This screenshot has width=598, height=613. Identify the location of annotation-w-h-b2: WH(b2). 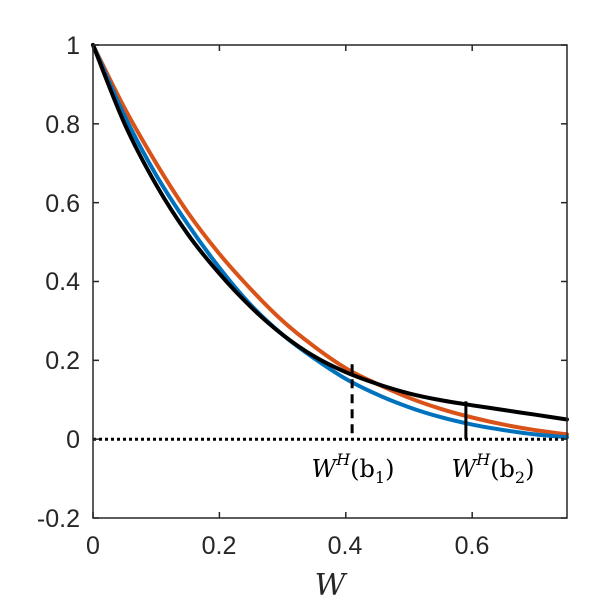
(493, 468).